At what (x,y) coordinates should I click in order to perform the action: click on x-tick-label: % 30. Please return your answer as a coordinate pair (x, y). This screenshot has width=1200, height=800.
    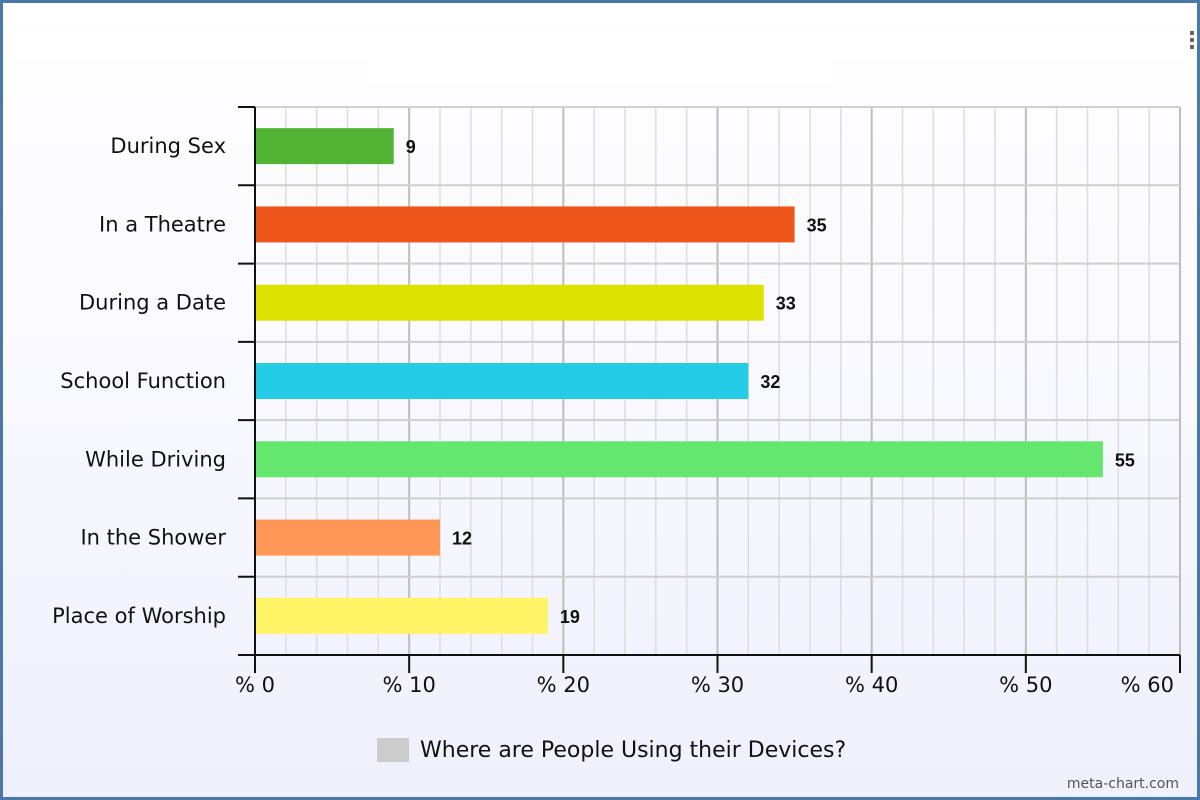
    Looking at the image, I should click on (717, 685).